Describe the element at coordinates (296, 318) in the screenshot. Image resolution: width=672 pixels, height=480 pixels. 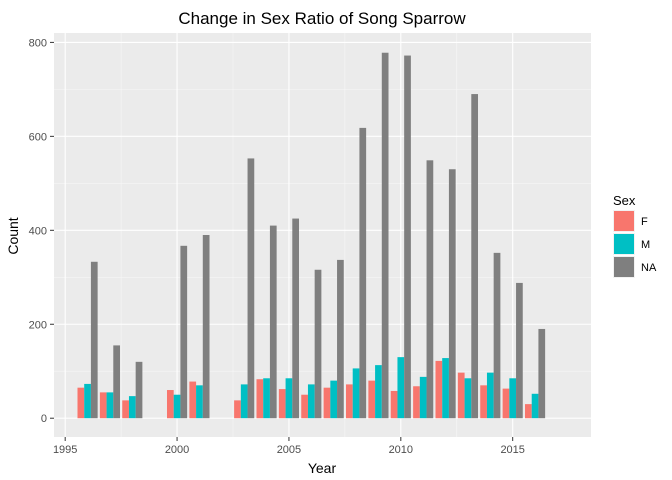
I see `bar-na-2005` at that location.